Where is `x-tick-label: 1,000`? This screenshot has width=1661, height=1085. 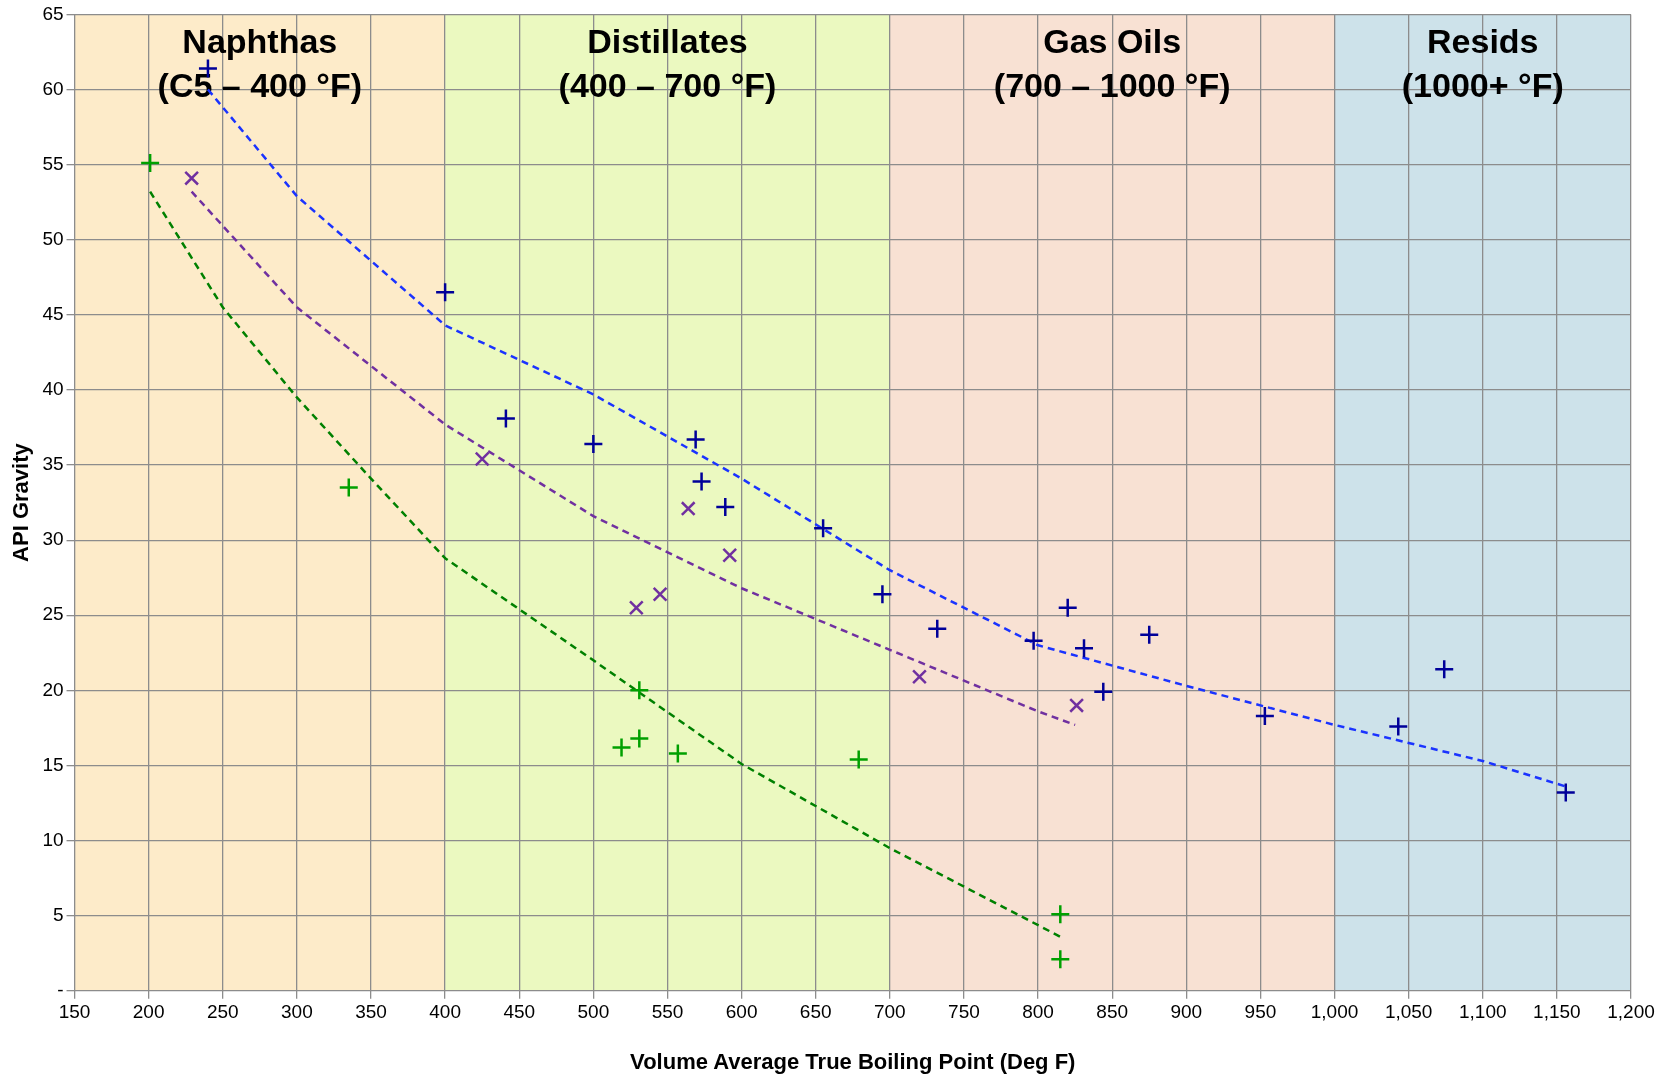
x-tick-label: 1,000 is located at coordinates (1334, 1012).